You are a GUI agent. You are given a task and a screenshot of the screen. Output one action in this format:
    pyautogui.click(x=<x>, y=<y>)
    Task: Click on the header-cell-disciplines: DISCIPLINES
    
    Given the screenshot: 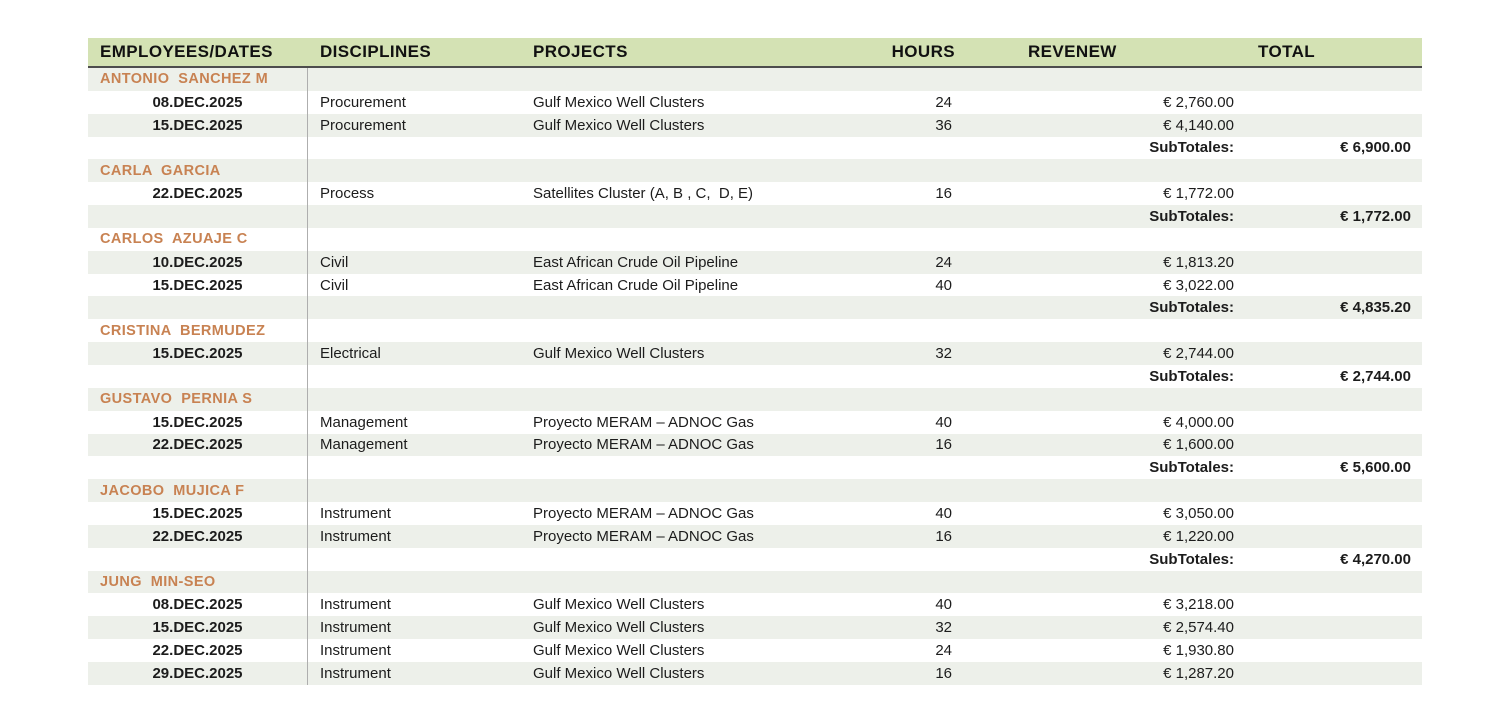 What is the action you would take?
    pyautogui.click(x=376, y=51)
    